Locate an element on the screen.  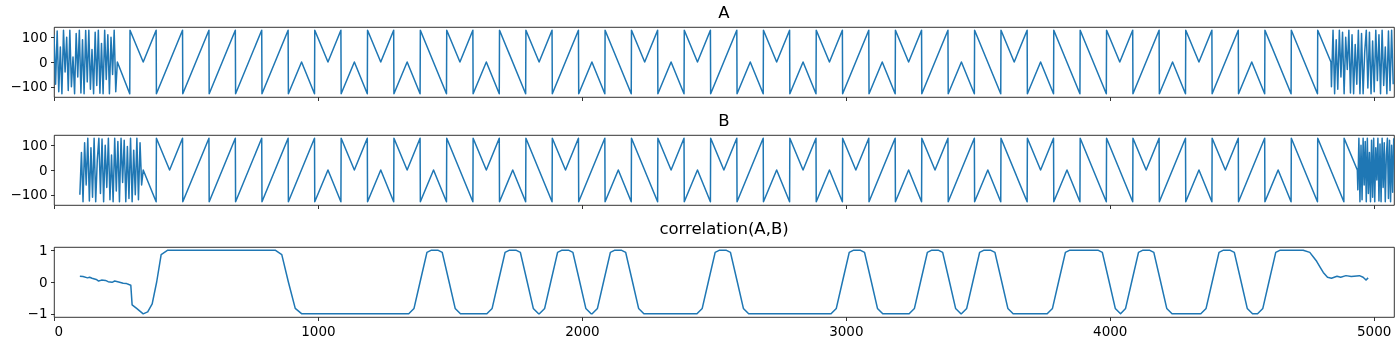
chart-title: A is located at coordinates (724, 12).